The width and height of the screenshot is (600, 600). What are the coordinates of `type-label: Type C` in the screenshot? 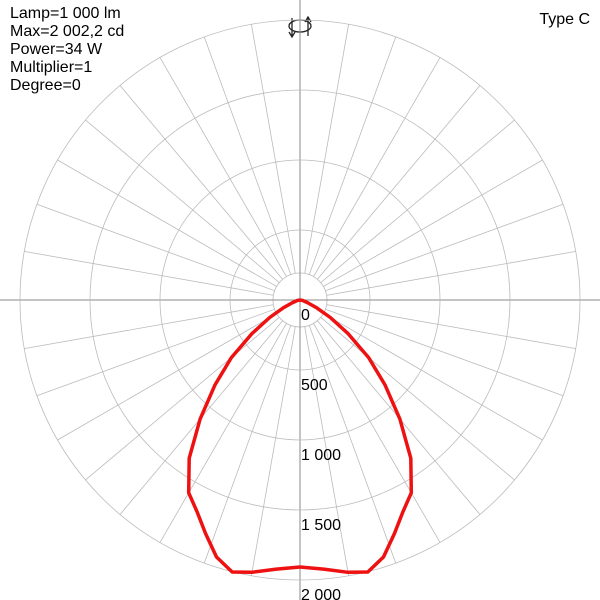 It's located at (564, 19).